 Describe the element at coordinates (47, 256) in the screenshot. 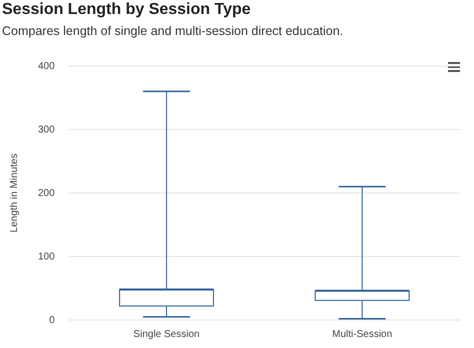

I see `y-tick-label: 100` at that location.